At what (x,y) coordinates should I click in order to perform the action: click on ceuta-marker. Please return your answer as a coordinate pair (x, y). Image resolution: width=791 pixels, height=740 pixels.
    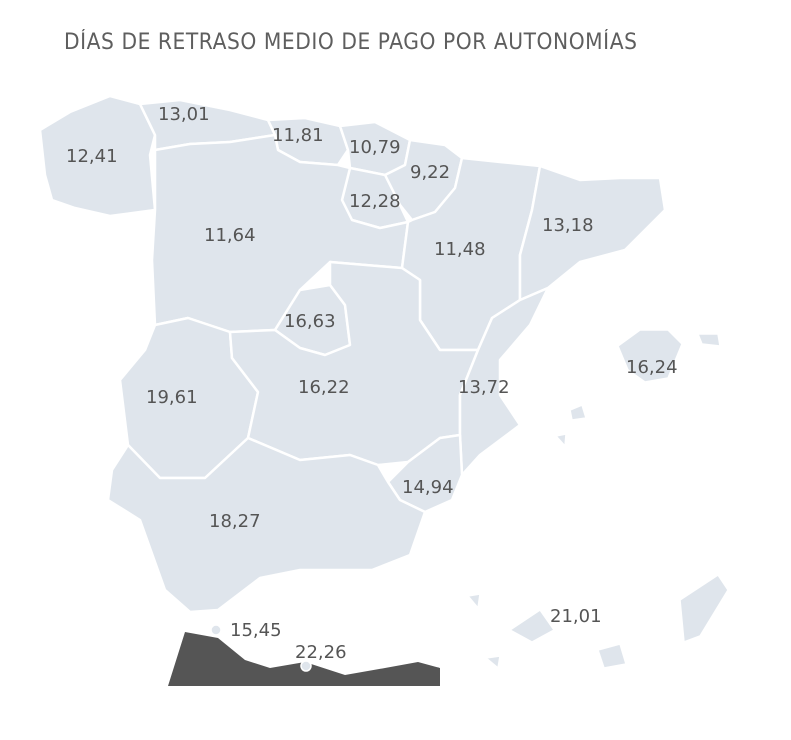
    Looking at the image, I should click on (216, 630).